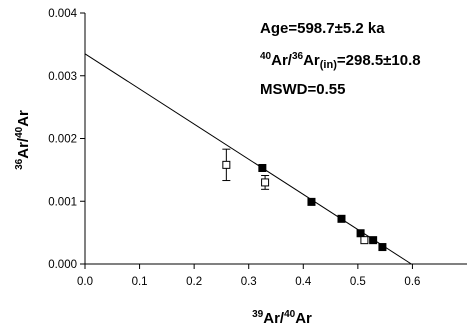 This screenshot has height=330, width=469. I want to click on data-points, so click(304, 206).